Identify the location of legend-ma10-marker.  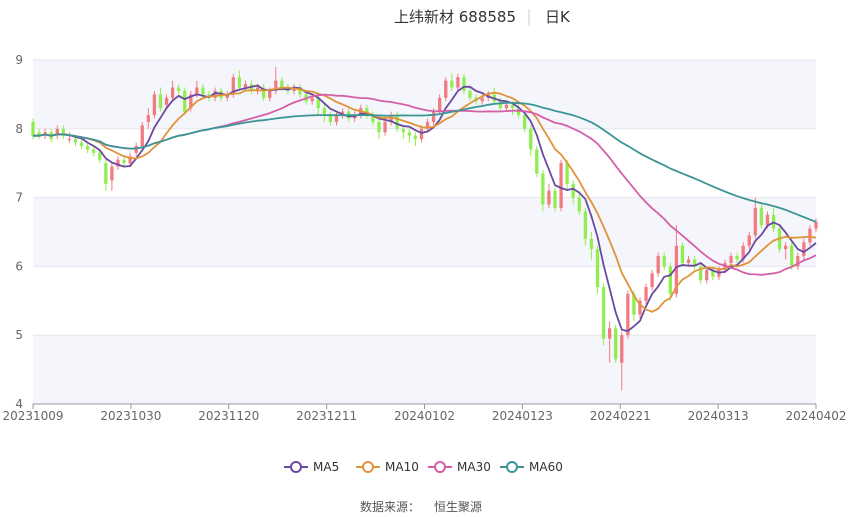
(368, 467).